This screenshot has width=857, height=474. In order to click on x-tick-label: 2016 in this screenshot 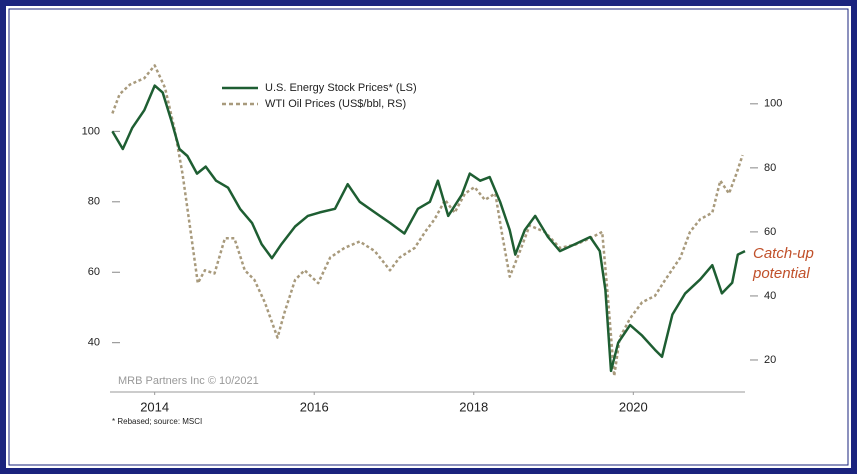, I will do `click(314, 406)`.